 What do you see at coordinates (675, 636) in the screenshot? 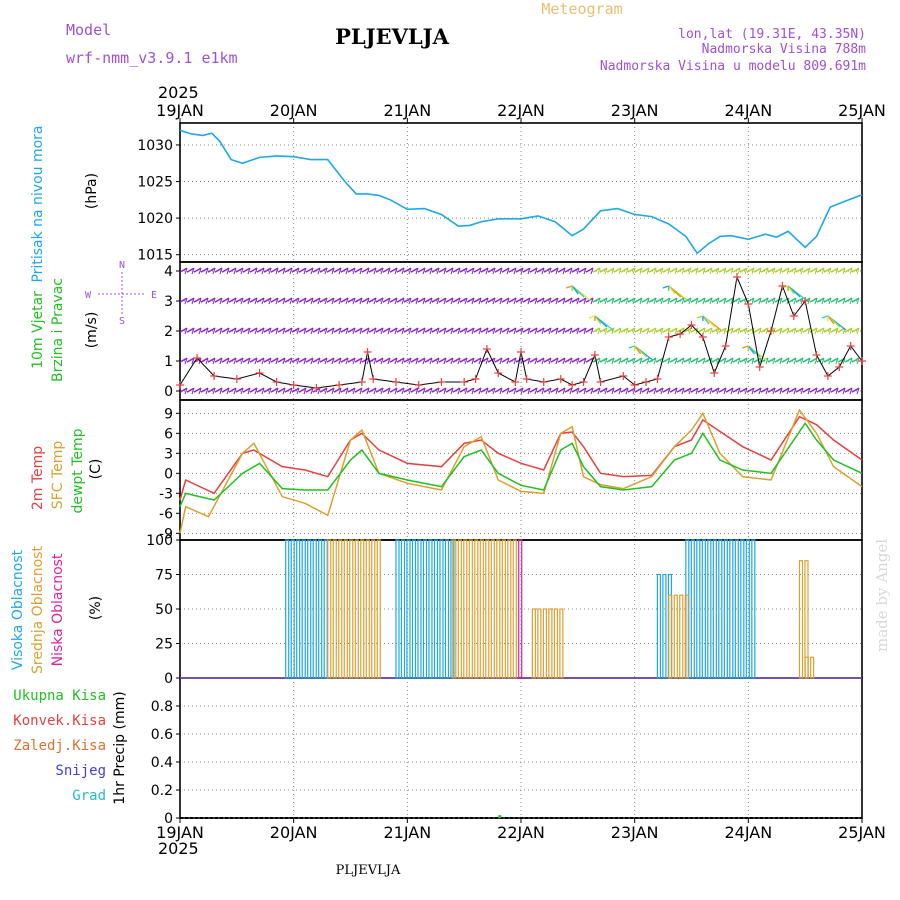
I see `mid-cloud-bar` at bounding box center [675, 636].